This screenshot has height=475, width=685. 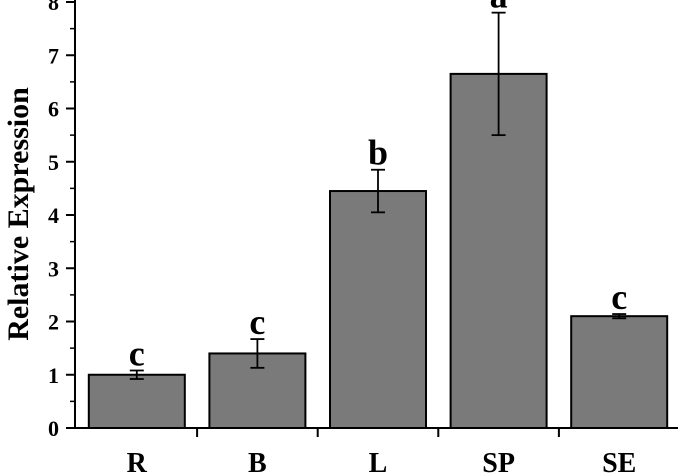 I want to click on y-tick-label: 6, so click(x=53, y=109).